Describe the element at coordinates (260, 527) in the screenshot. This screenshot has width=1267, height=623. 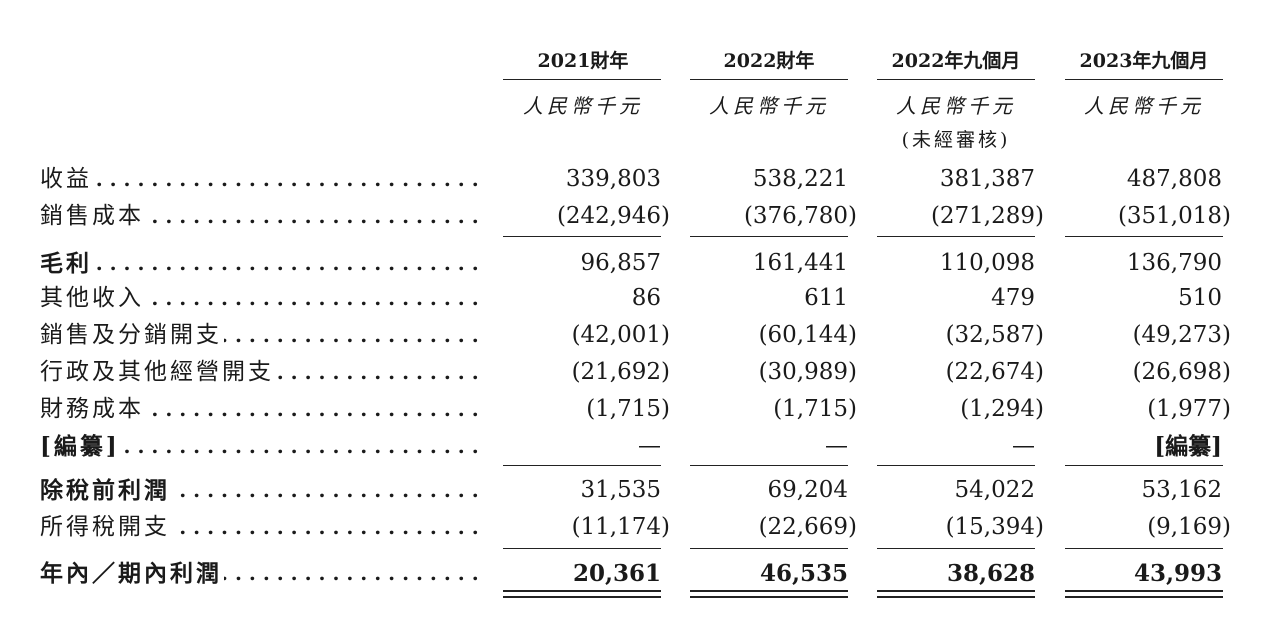
I see `row-label: 所得稅開支` at that location.